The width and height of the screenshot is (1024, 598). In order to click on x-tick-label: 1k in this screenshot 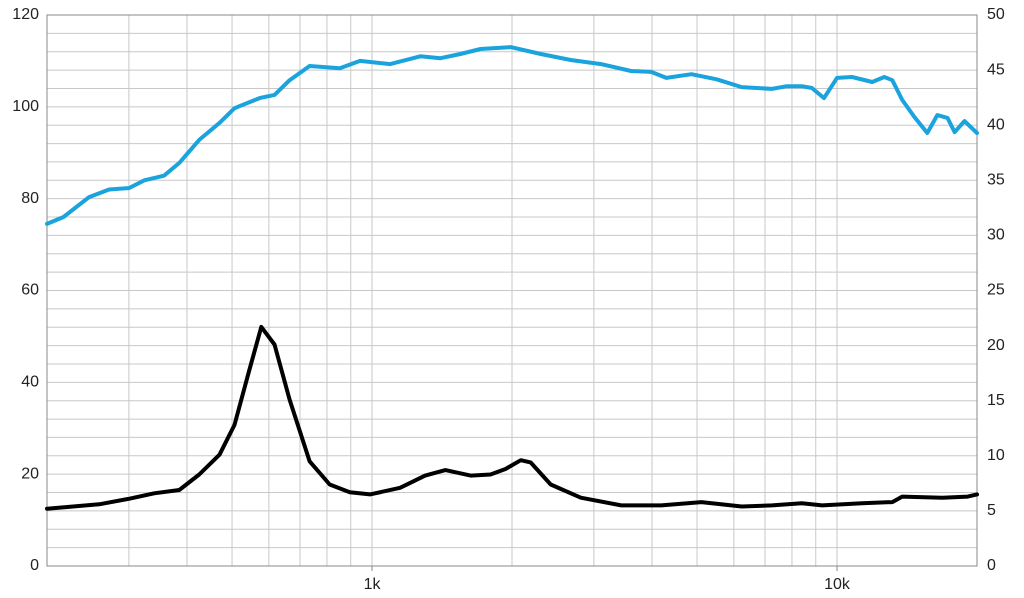, I will do `click(373, 584)`.